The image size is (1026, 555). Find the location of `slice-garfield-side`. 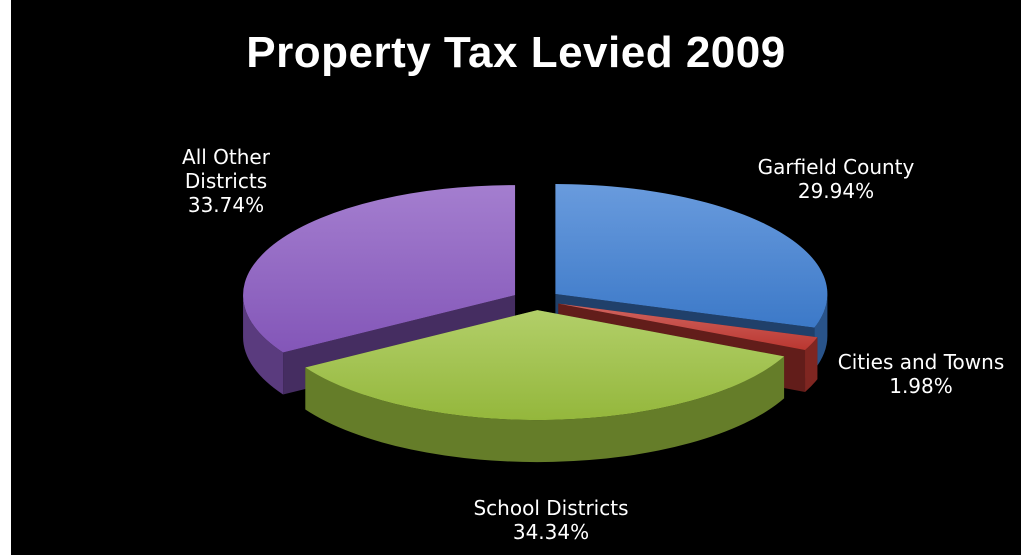

slice-garfield-side is located at coordinates (821, 332).